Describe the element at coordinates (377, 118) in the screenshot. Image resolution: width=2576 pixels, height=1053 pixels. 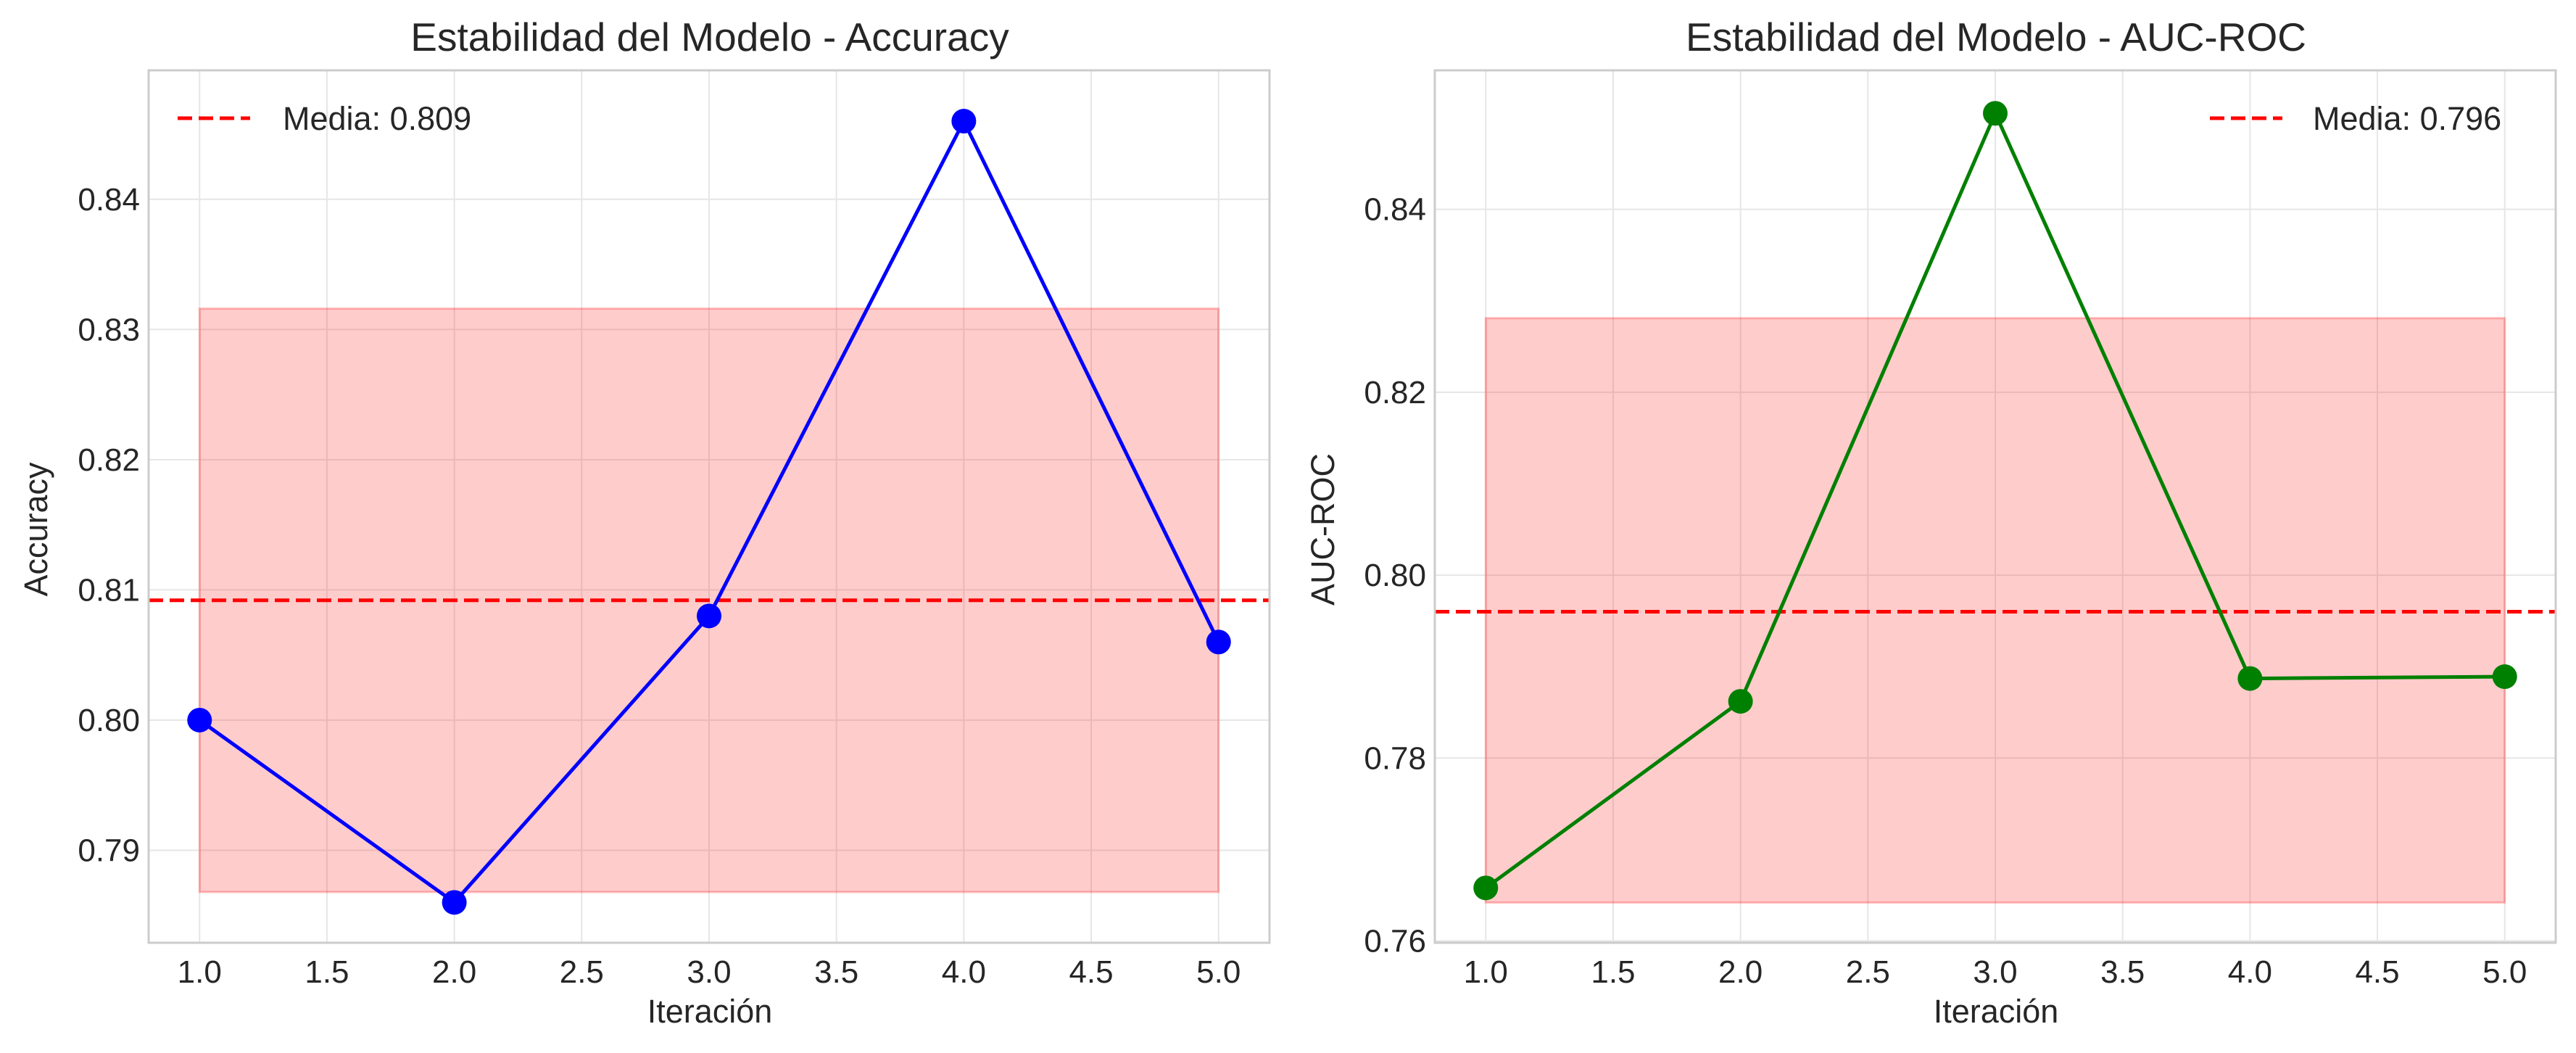
I see `legend-mean-label-accuracy: Media: 0.809` at that location.